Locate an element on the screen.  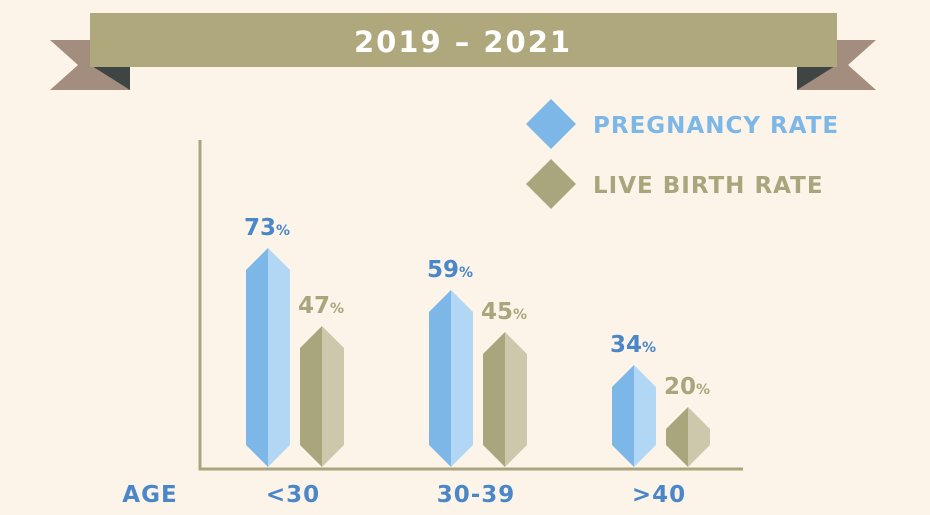
legend-item-pregnancy-rate: PREGNANCY RATE is located at coordinates (682, 124).